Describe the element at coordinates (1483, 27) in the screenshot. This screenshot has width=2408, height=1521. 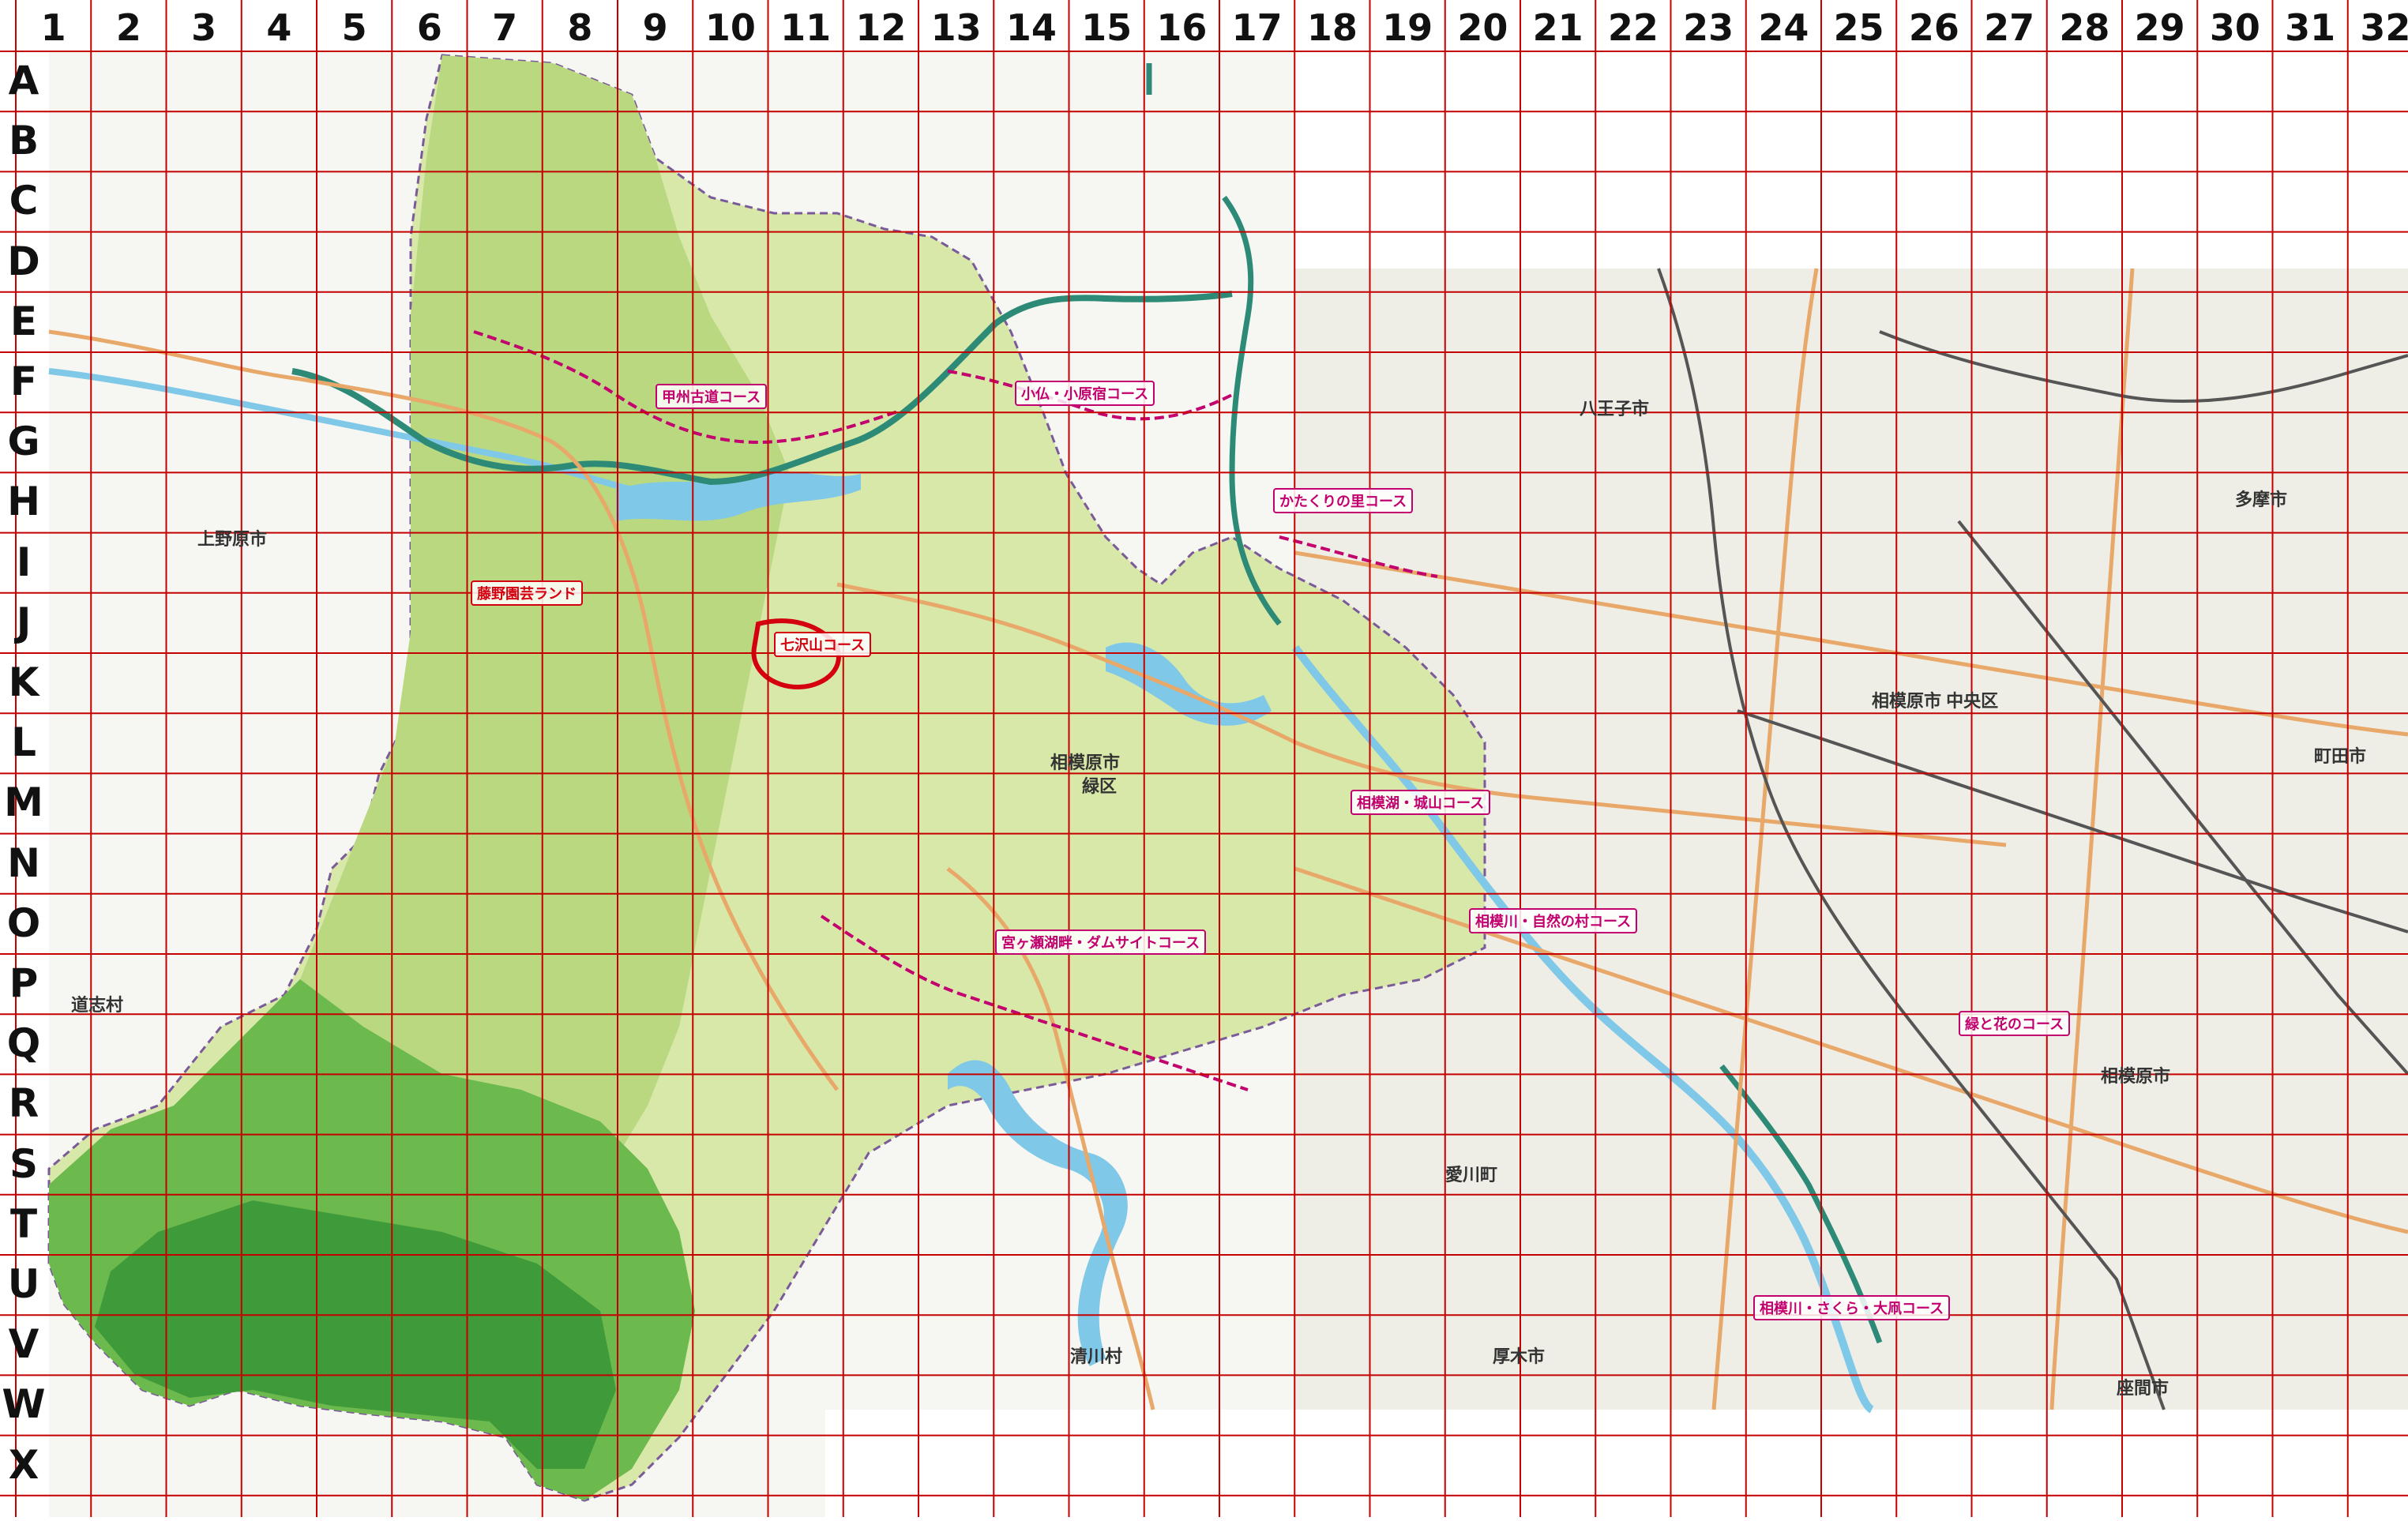
I see `column-label: 20` at that location.